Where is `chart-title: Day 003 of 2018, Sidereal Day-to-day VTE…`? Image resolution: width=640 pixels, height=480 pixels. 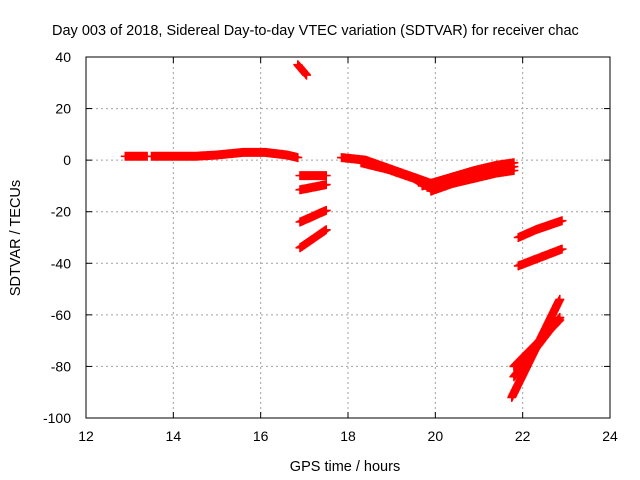
chart-title: Day 003 of 2018, Sidereal Day-to-day VTE… is located at coordinates (315, 31).